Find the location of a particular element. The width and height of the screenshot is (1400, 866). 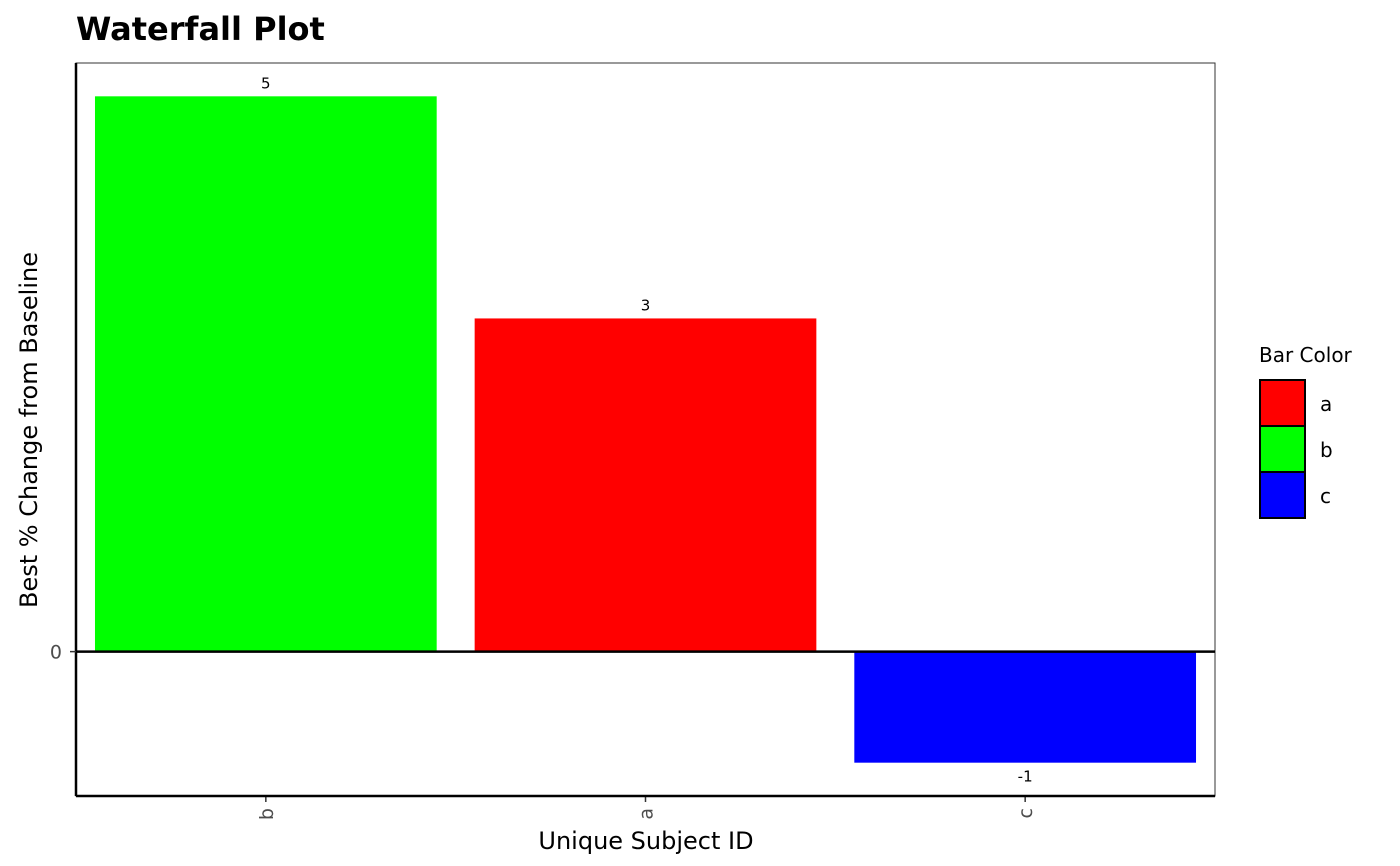

legend-label-b: b is located at coordinates (1326, 450).